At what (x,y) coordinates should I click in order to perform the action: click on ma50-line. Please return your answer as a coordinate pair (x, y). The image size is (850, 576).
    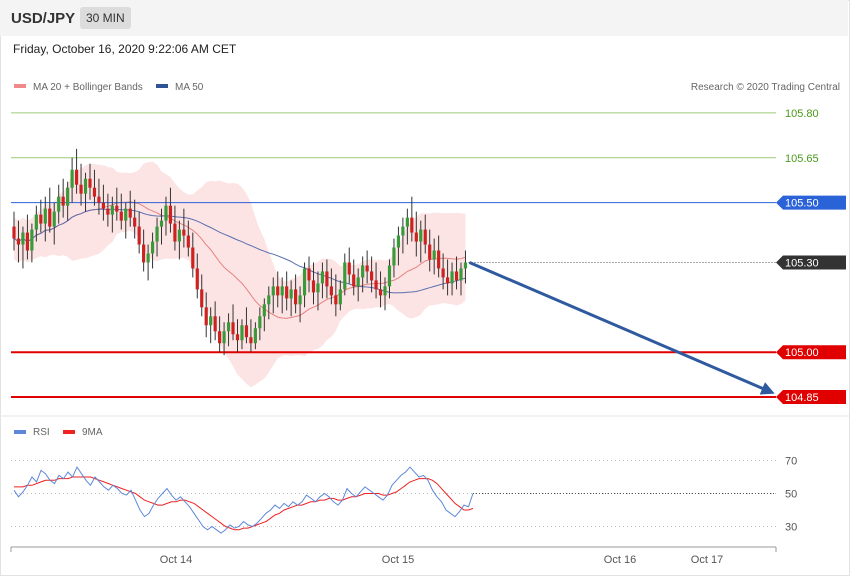
    Looking at the image, I should click on (239, 251).